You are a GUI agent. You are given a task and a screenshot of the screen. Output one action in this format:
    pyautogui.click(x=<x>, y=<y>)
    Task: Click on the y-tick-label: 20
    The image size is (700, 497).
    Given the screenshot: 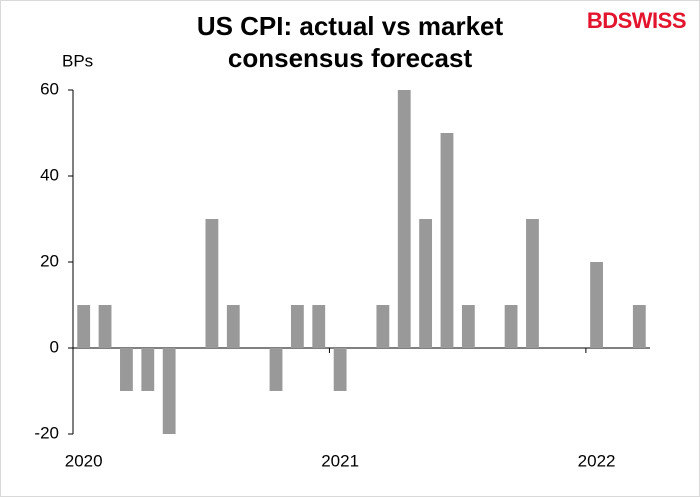 What is the action you would take?
    pyautogui.click(x=49, y=260)
    